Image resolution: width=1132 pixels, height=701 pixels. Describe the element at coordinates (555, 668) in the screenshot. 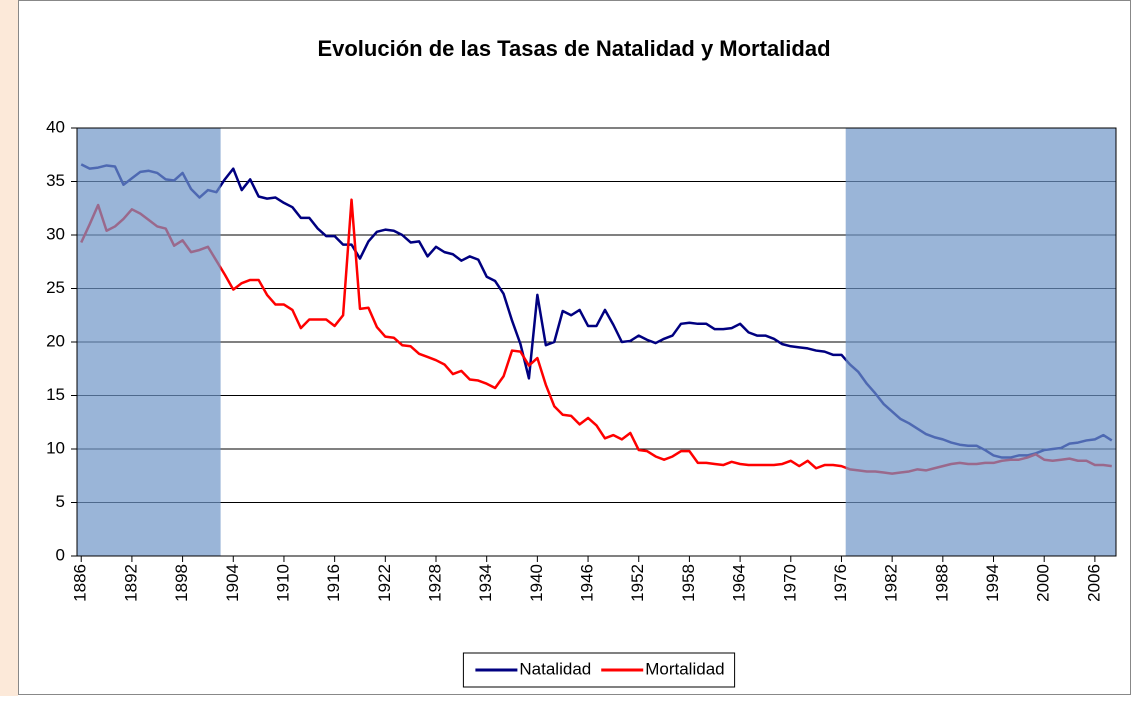

I see `legend-label: Natalidad` at that location.